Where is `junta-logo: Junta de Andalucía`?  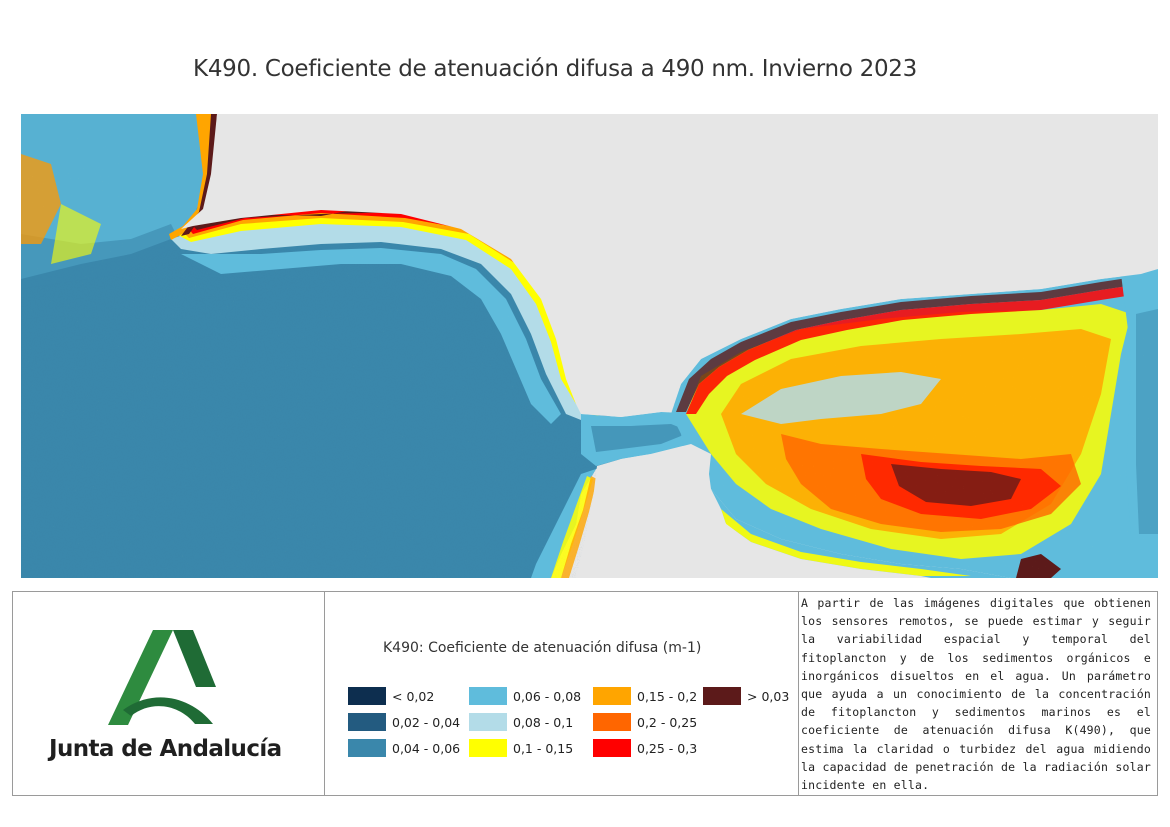 junta-logo: Junta de Andalucía is located at coordinates (168, 693).